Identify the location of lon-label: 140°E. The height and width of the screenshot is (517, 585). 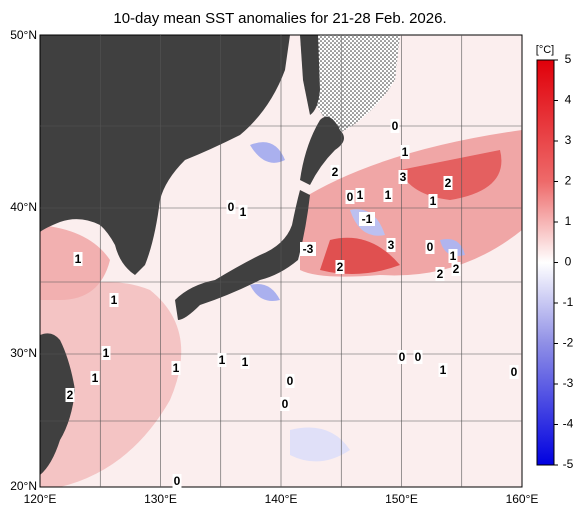
(281, 499).